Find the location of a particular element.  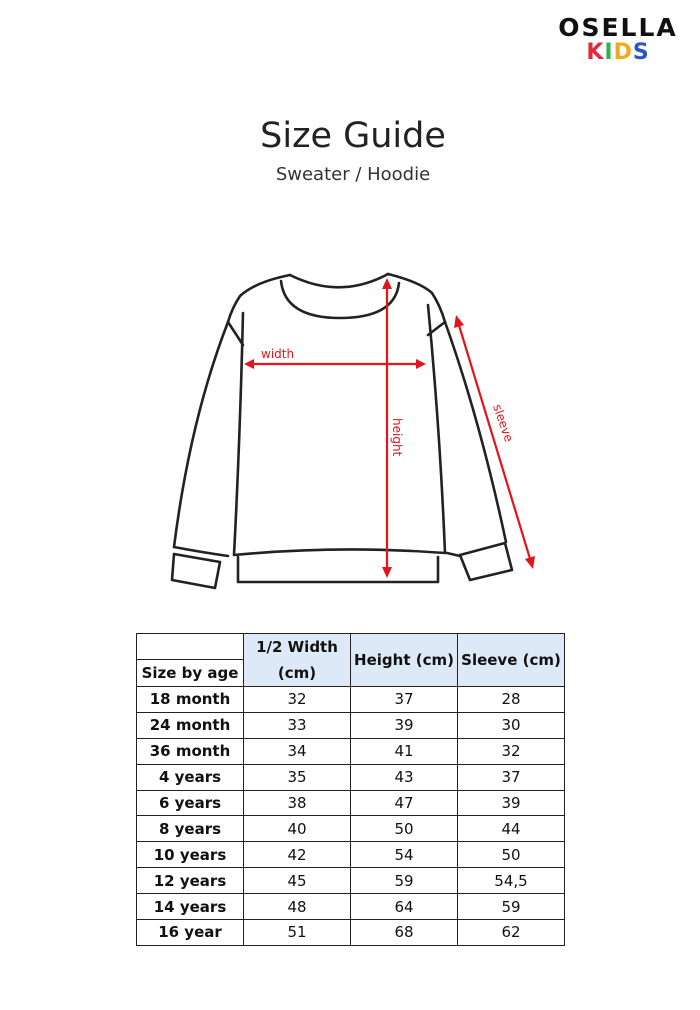

table-row: 18 month 32 37 28 is located at coordinates (350, 699).